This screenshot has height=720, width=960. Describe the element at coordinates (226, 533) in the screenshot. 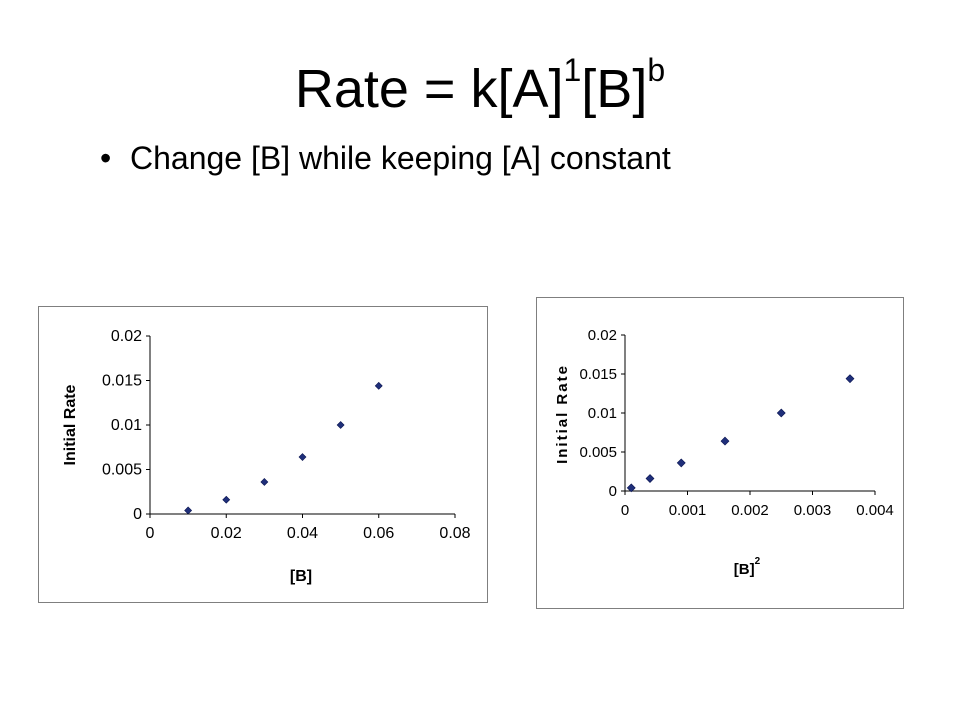

I see `chart1-x-tick-label: 0.02` at that location.